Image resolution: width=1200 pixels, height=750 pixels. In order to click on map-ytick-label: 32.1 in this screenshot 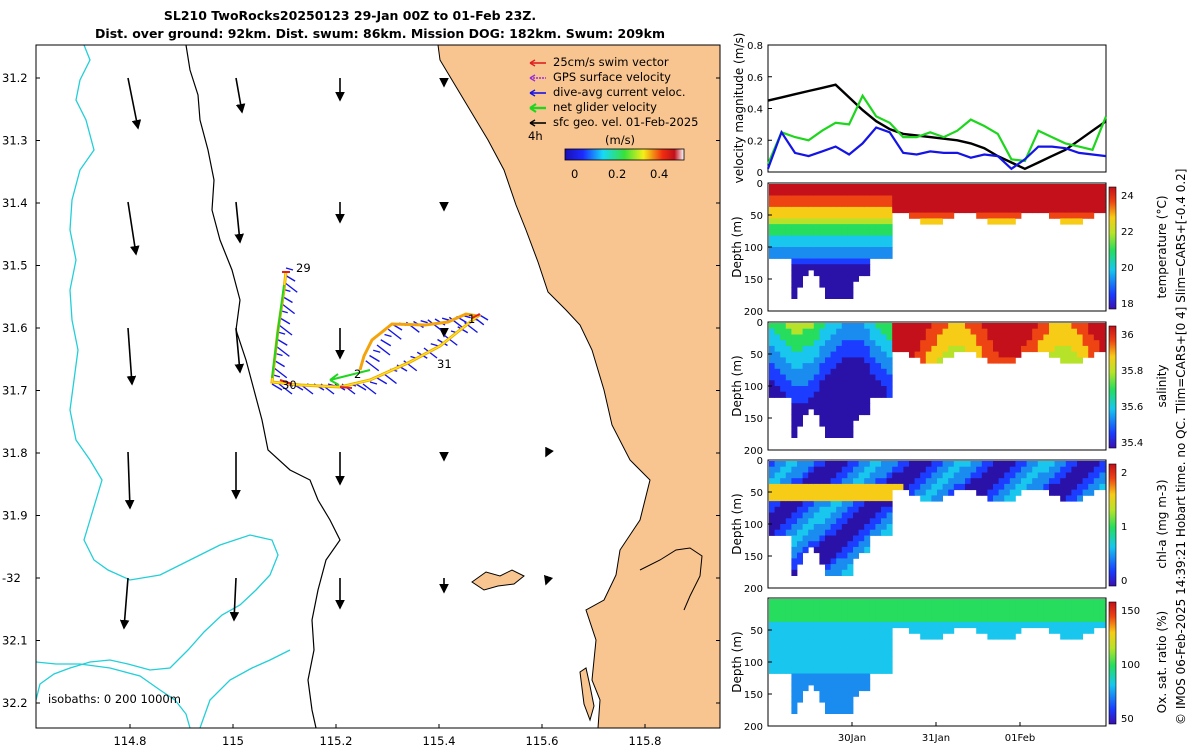, I will do `click(15, 641)`.